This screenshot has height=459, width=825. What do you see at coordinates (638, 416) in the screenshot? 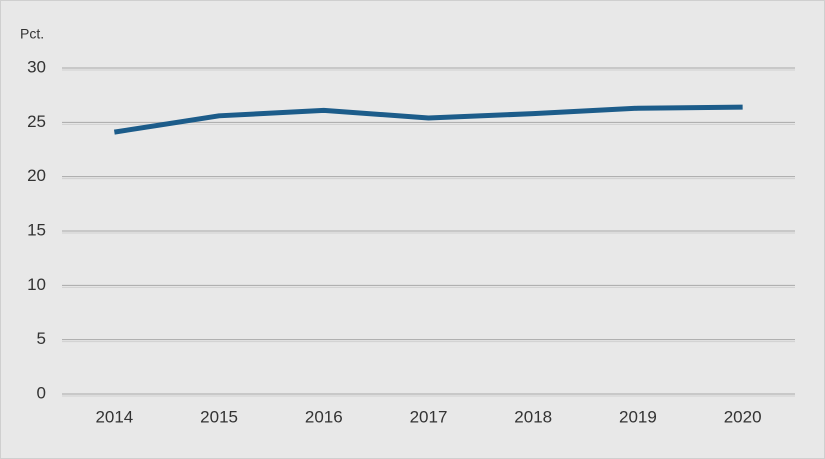
I see `x-tick-label: 2019` at bounding box center [638, 416].